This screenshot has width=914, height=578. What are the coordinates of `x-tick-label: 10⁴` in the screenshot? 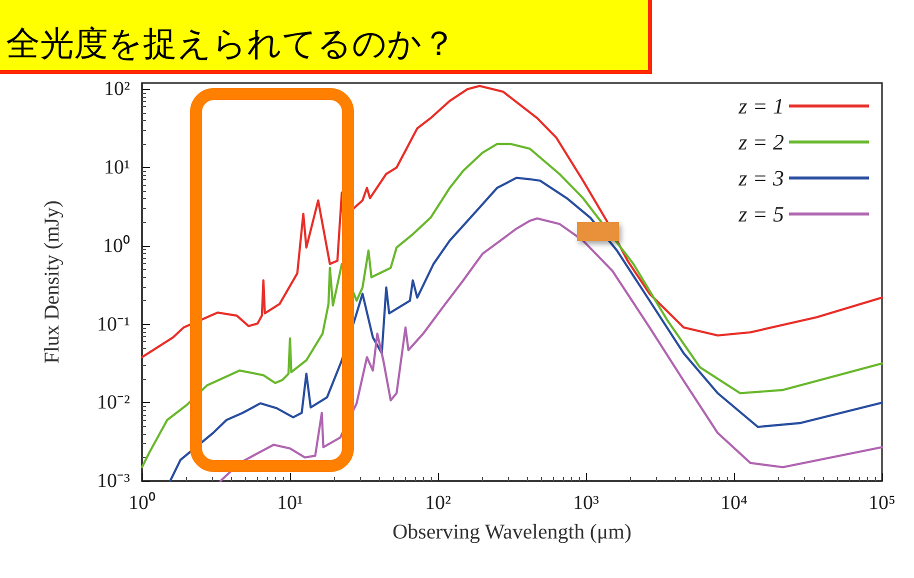 It's located at (734, 503).